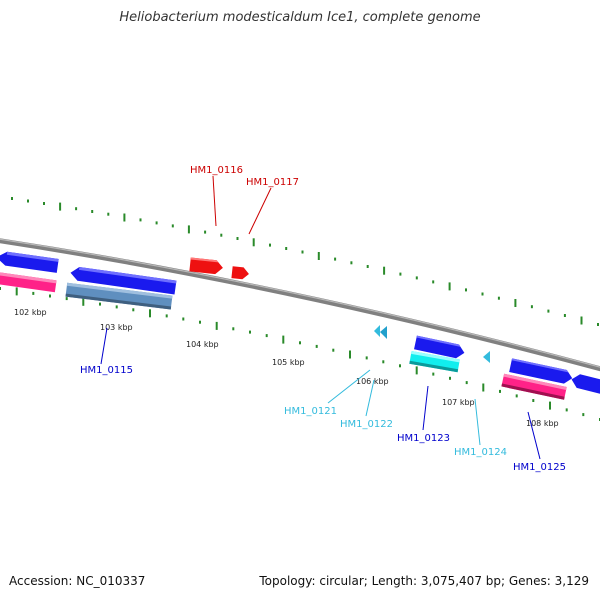 Image resolution: width=600 pixels, height=600 pixels. What do you see at coordinates (480, 452) in the screenshot?
I see `gene-label-hm1-0124: HM1_0124` at bounding box center [480, 452].